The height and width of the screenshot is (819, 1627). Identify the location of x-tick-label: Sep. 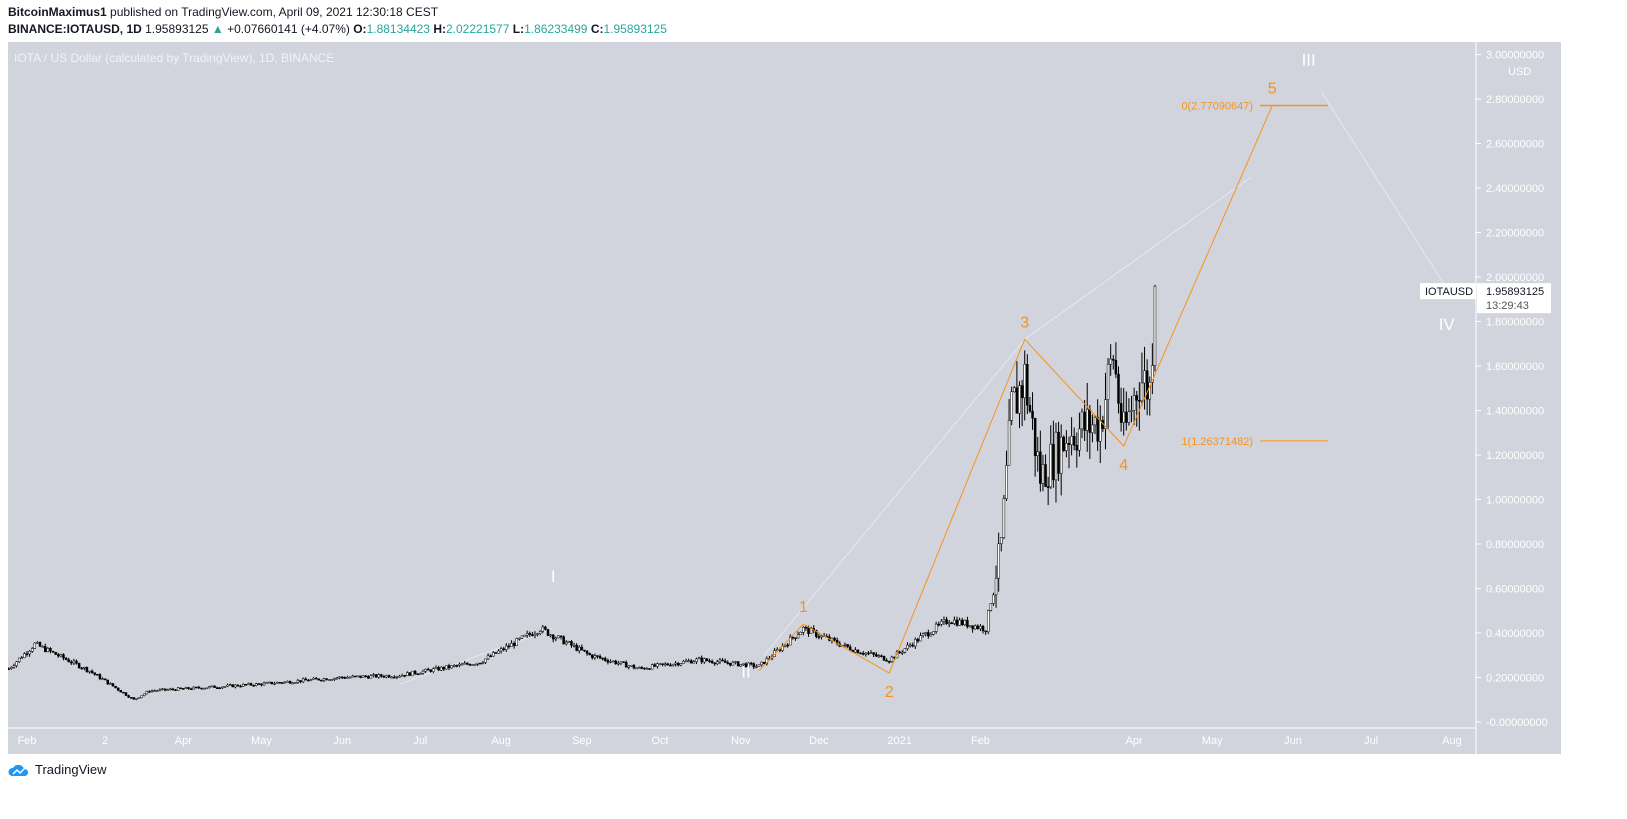
(582, 741).